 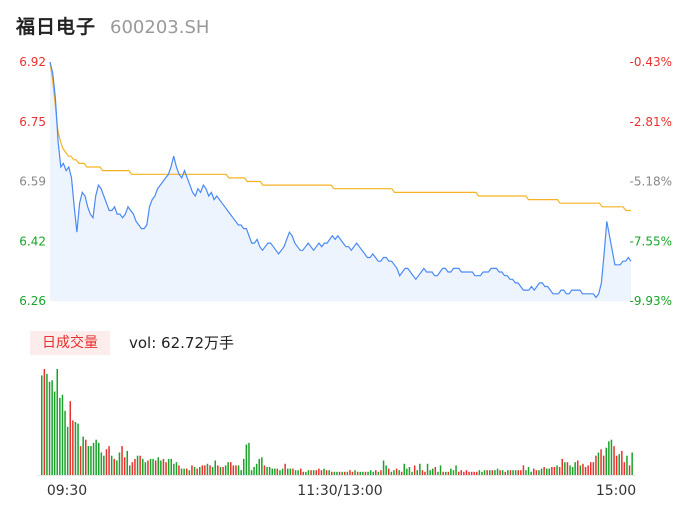 I want to click on pct-tick-label: -2.81%, so click(x=651, y=122).